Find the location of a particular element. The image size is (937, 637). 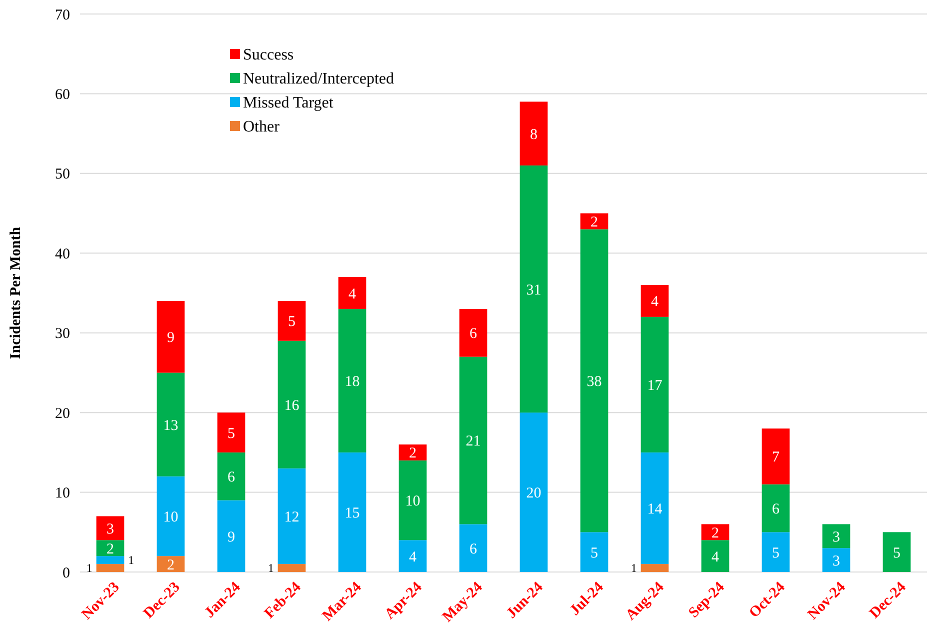

data-label: 13 is located at coordinates (170, 426).